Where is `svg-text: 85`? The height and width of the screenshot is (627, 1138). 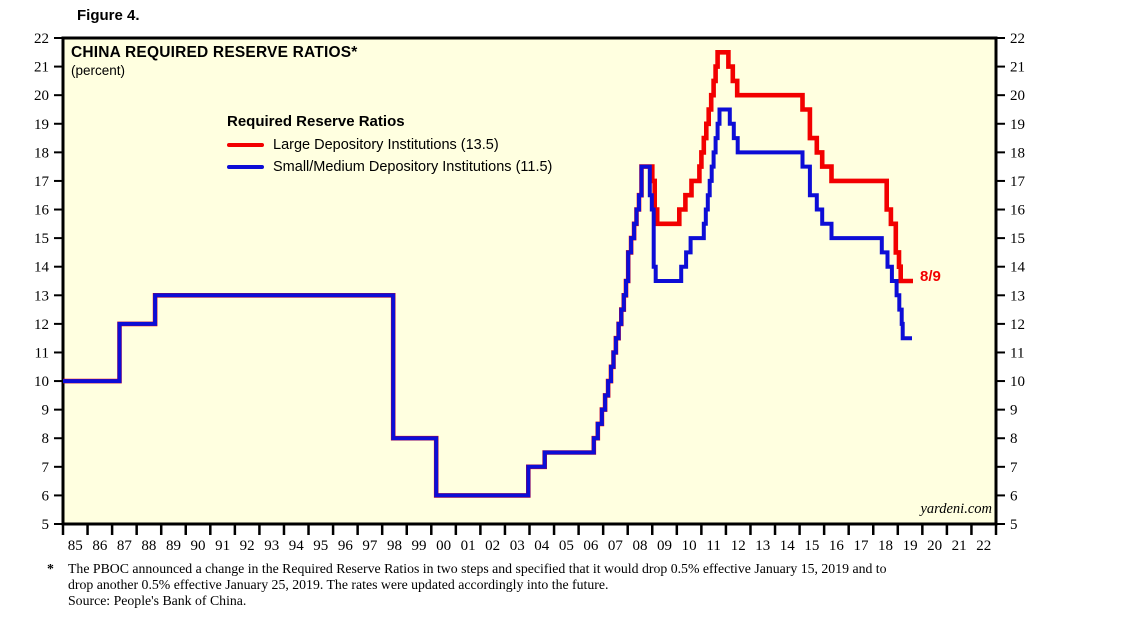
svg-text: 85 is located at coordinates (75, 546).